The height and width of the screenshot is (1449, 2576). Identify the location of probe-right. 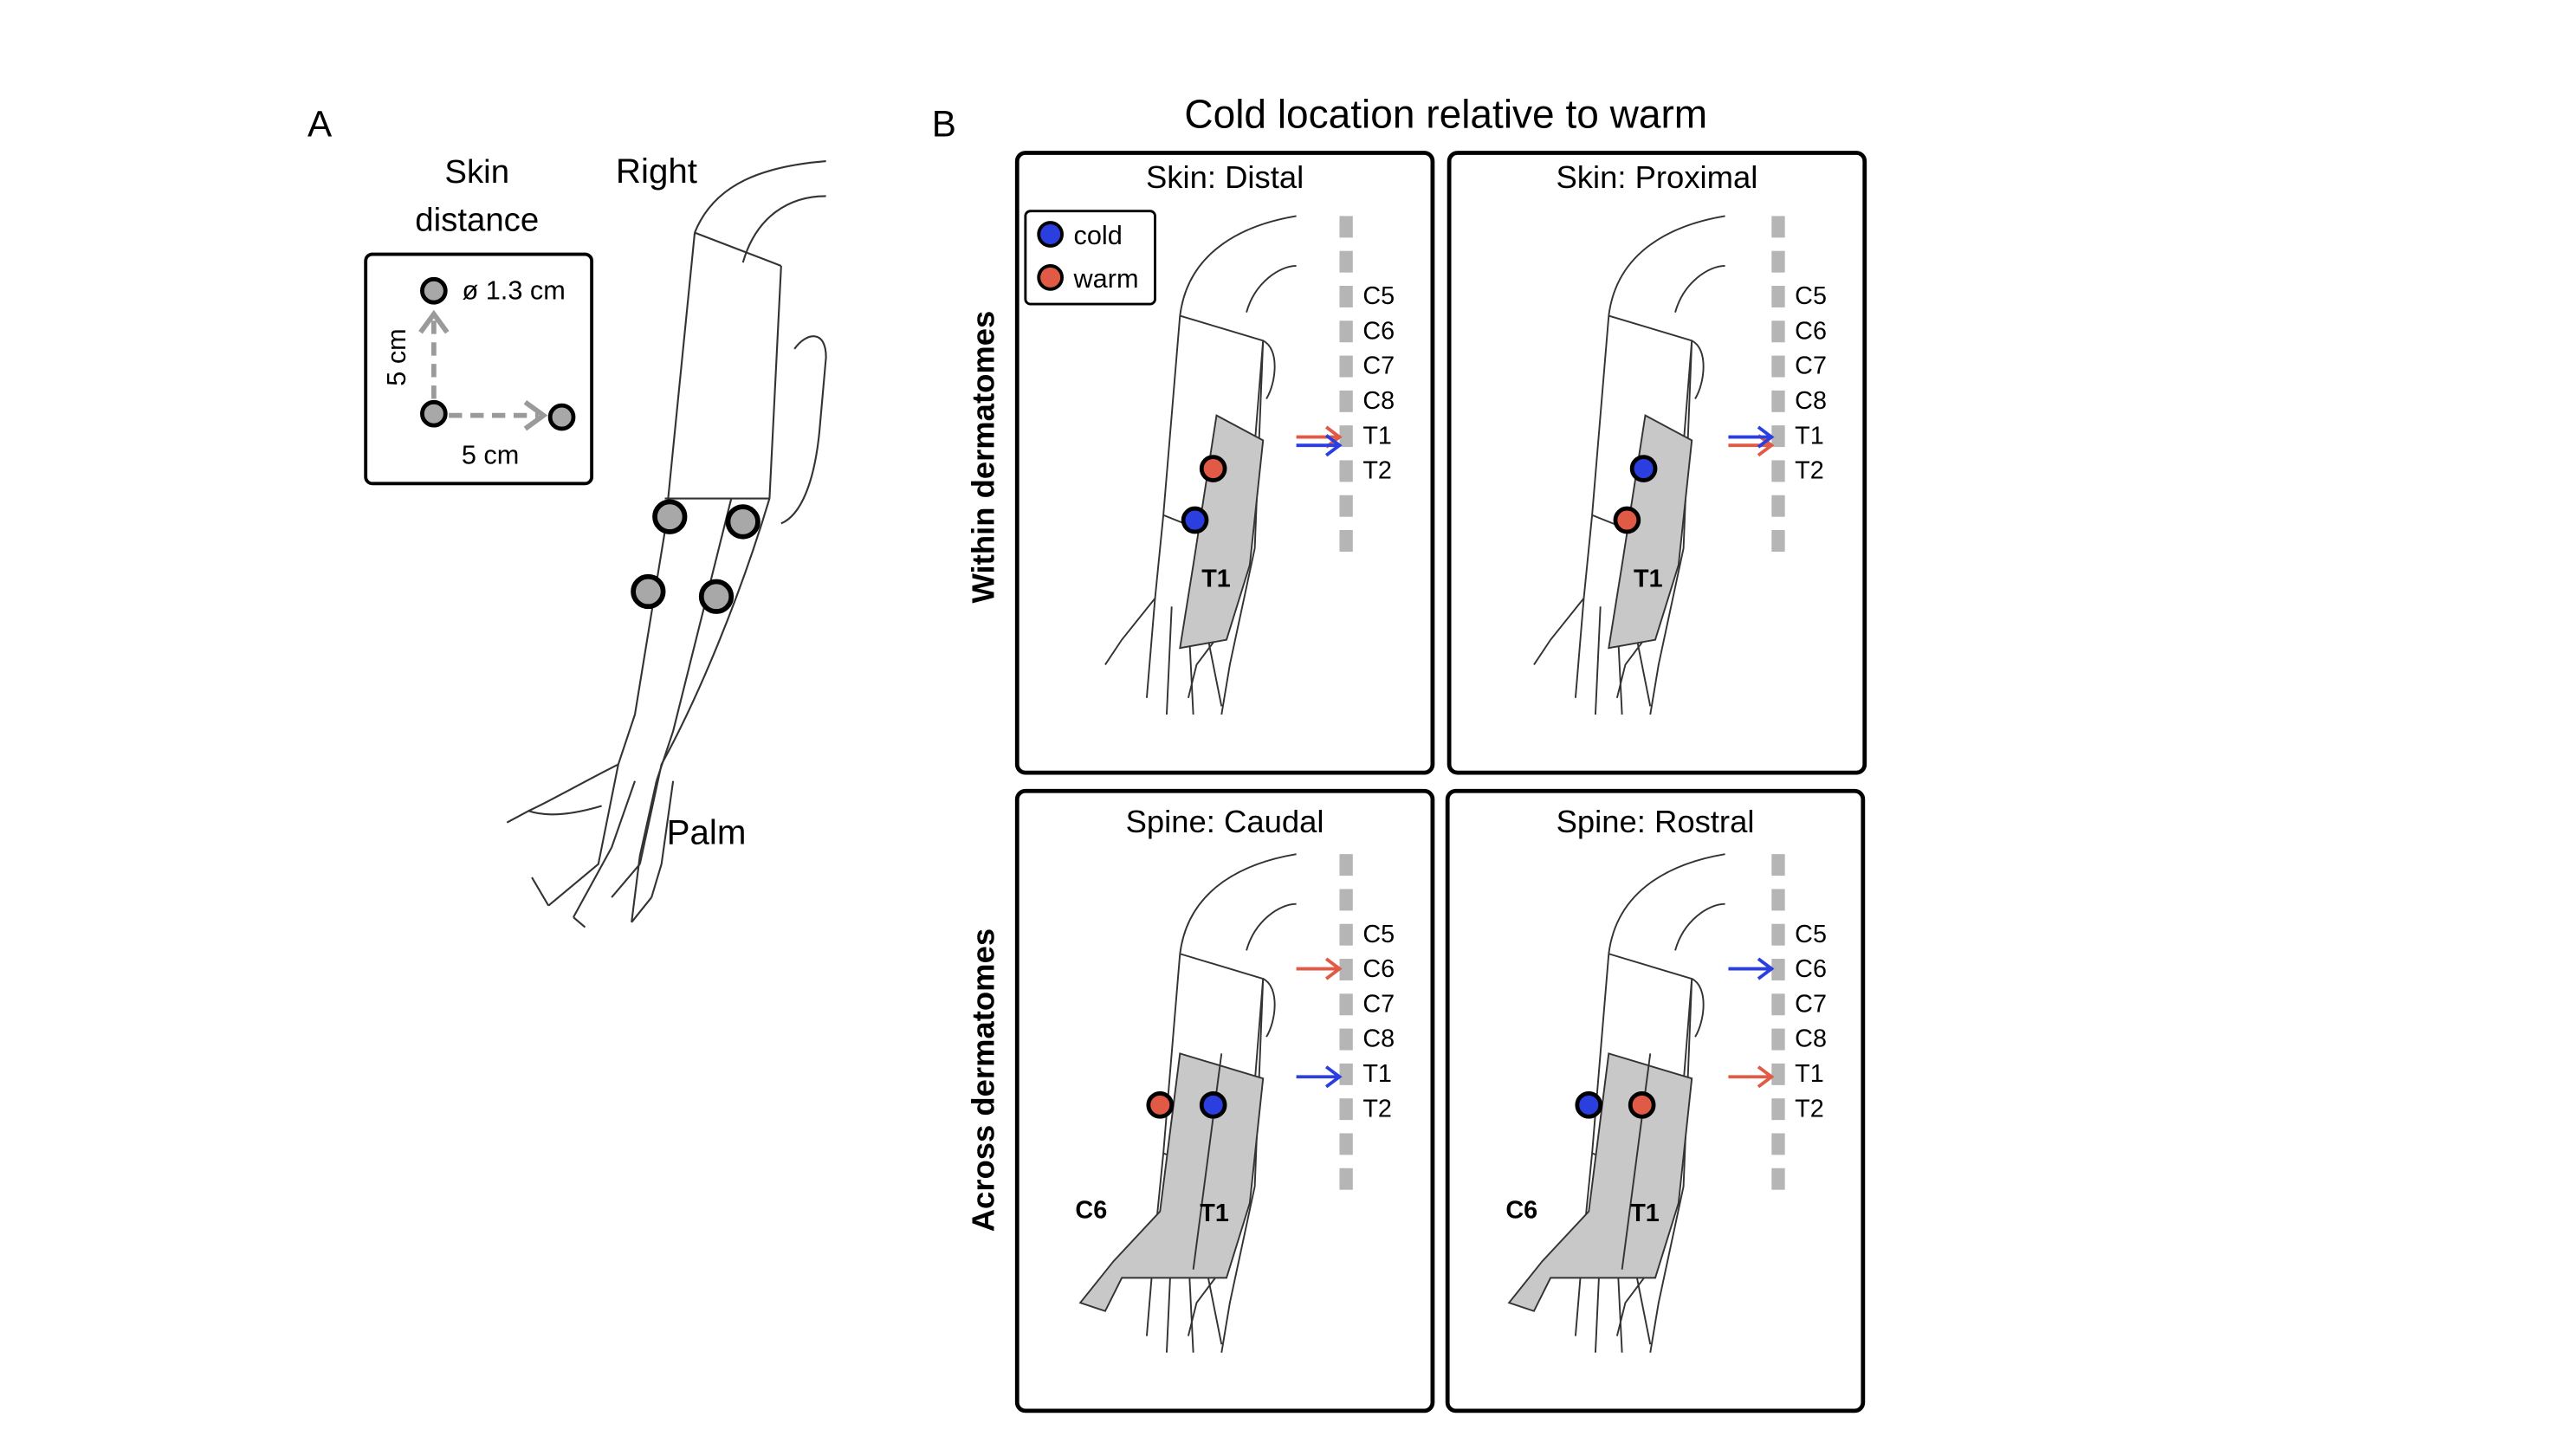
(561, 417).